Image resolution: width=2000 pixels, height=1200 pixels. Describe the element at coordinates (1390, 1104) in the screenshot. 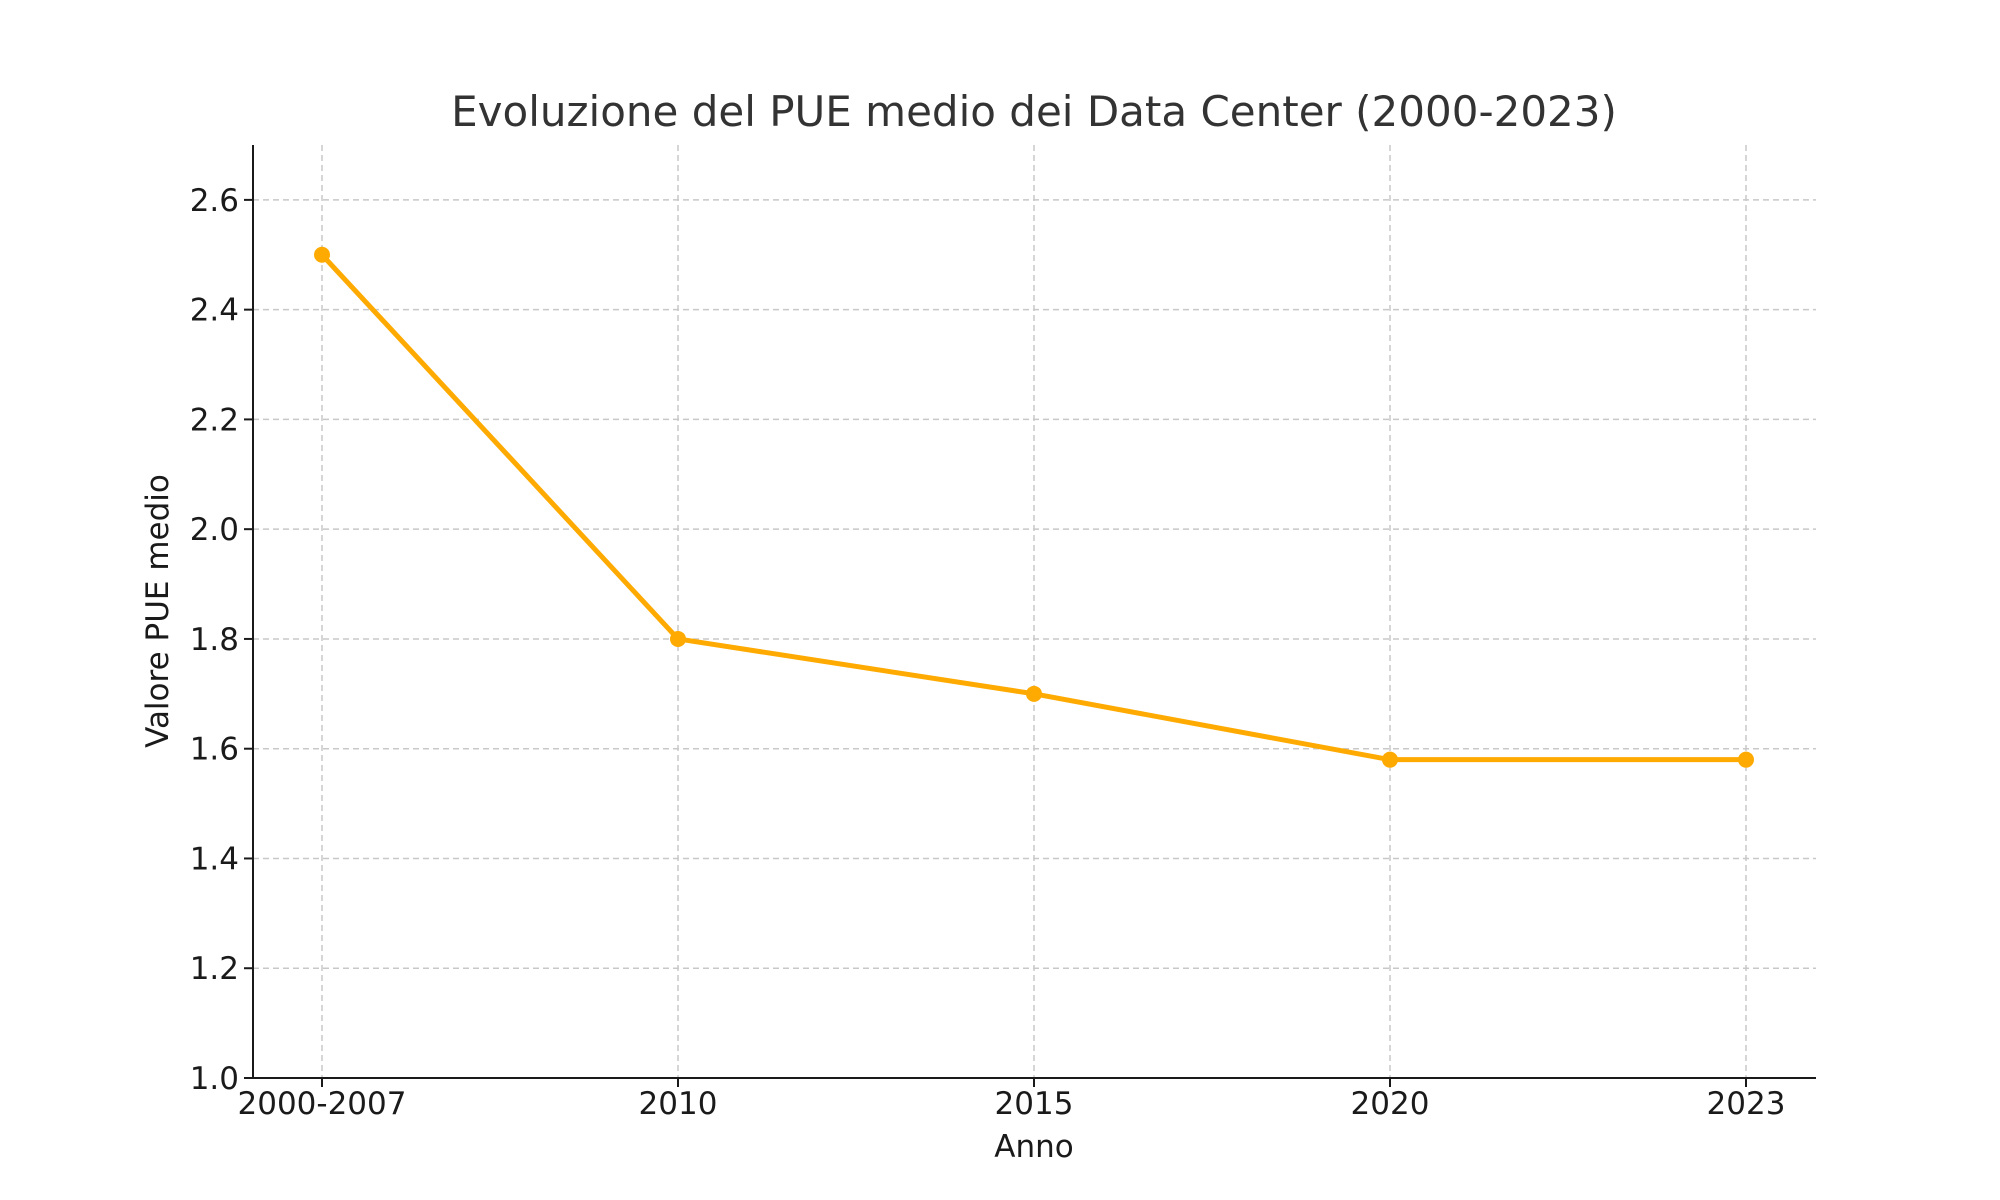

I see `x-tick-label: 2020` at that location.